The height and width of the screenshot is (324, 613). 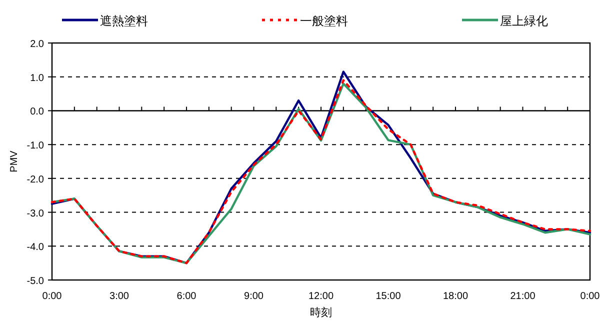 I want to click on x-tick-label: 15:00, so click(x=389, y=296).